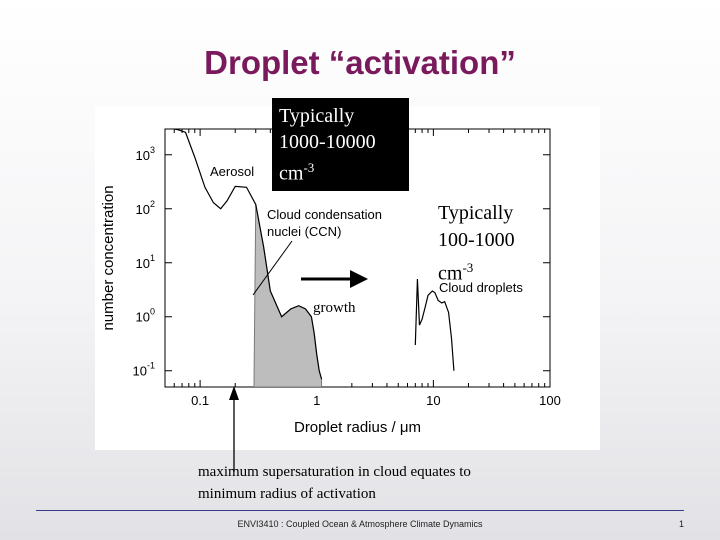 This screenshot has width=720, height=540. I want to click on droplet-concentration-note: Typically 100-1000 cm-3, so click(476, 244).